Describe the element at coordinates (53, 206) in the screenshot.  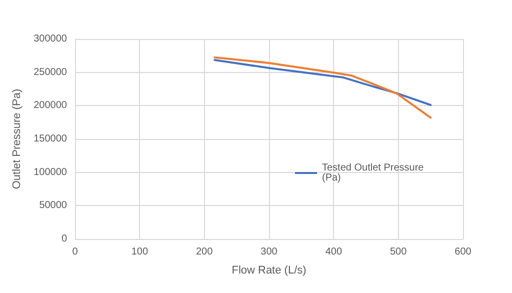
I see `y-tick-label: 50000` at that location.